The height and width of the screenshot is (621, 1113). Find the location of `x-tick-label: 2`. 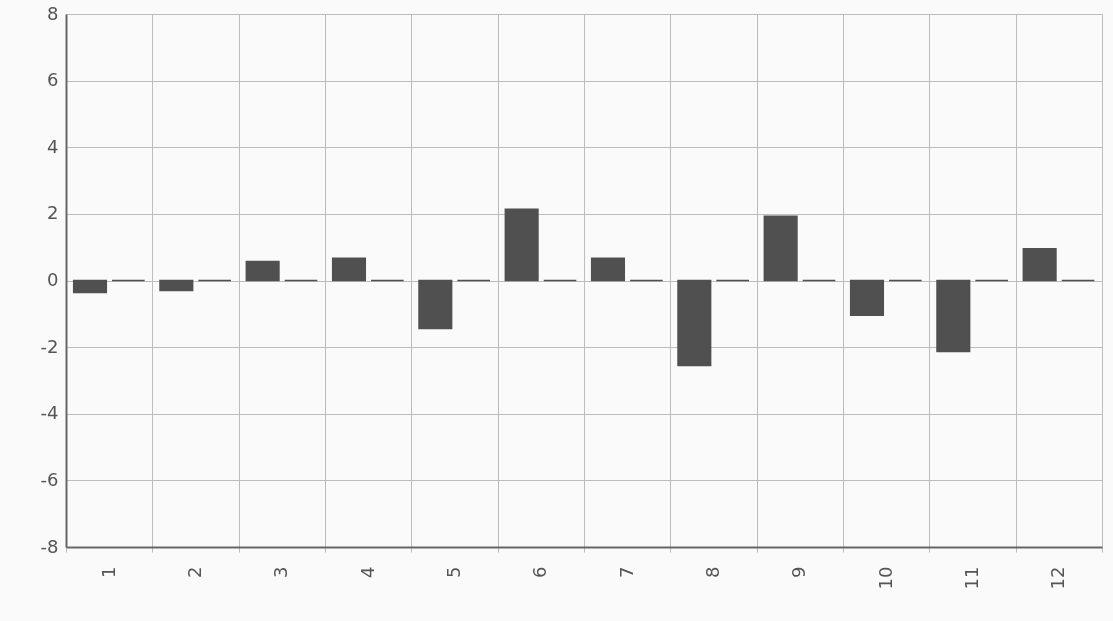

x-tick-label: 2 is located at coordinates (194, 572).